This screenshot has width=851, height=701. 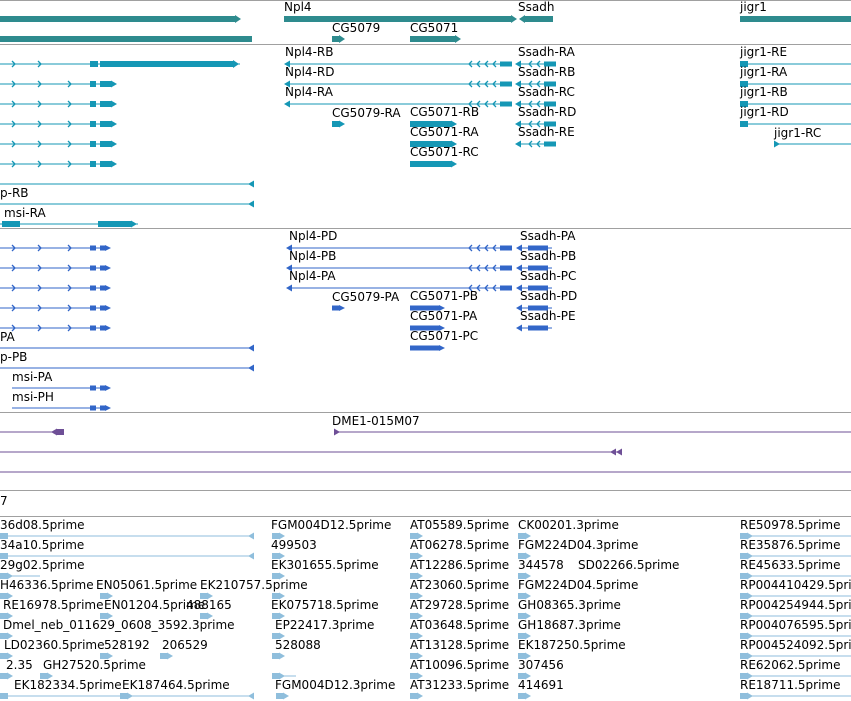 What do you see at coordinates (764, 72) in the screenshot?
I see `transcript-label: jigr1-RA` at bounding box center [764, 72].